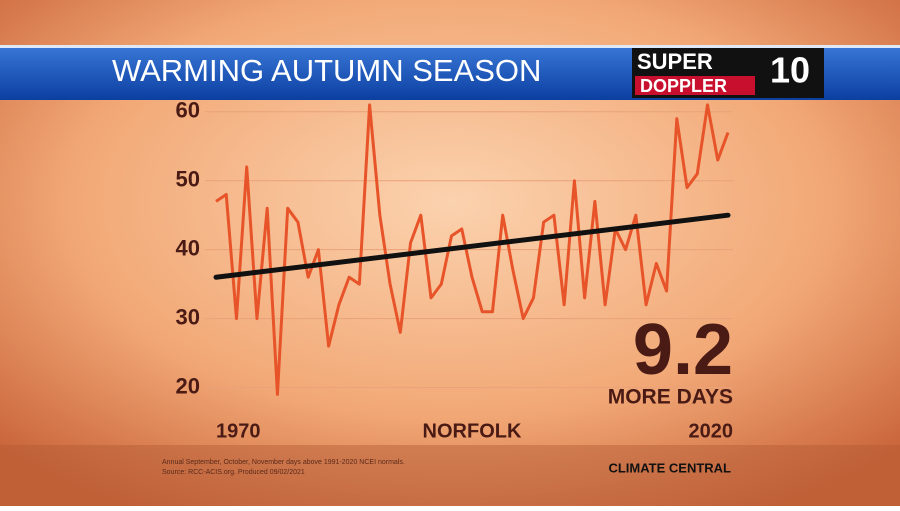 The height and width of the screenshot is (511, 900). I want to click on logo-bottom: DOPPLER, so click(683, 86).